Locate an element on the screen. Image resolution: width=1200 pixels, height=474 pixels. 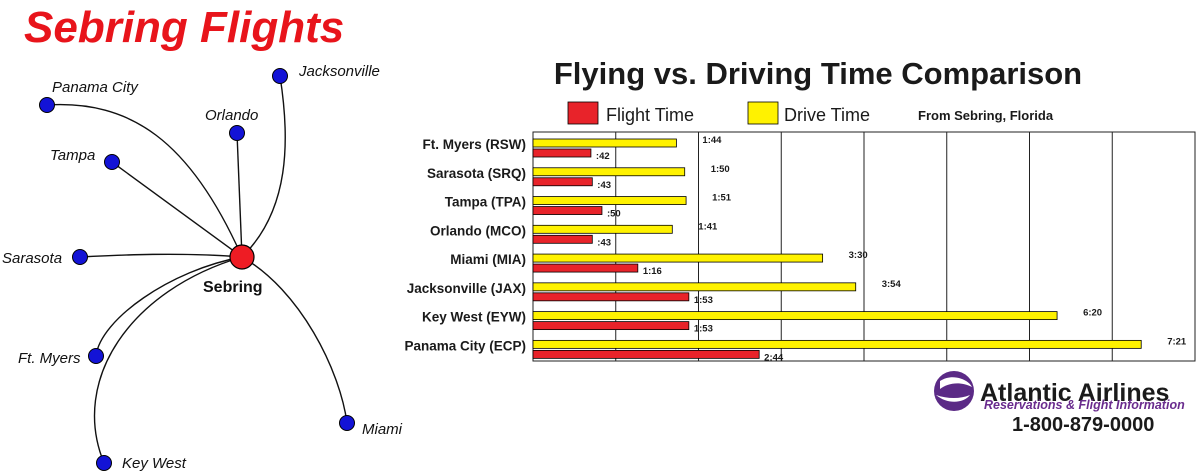
drive-value-label: 3:30 is located at coordinates (858, 255).